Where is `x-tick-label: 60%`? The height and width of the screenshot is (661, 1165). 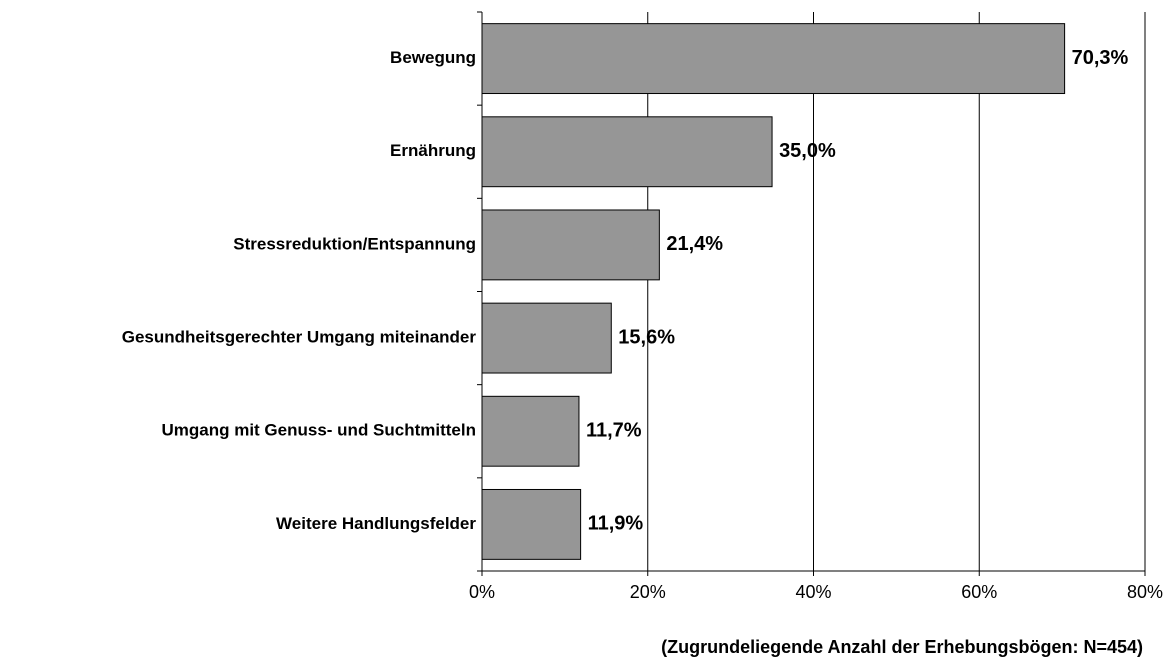 x-tick-label: 60% is located at coordinates (979, 592).